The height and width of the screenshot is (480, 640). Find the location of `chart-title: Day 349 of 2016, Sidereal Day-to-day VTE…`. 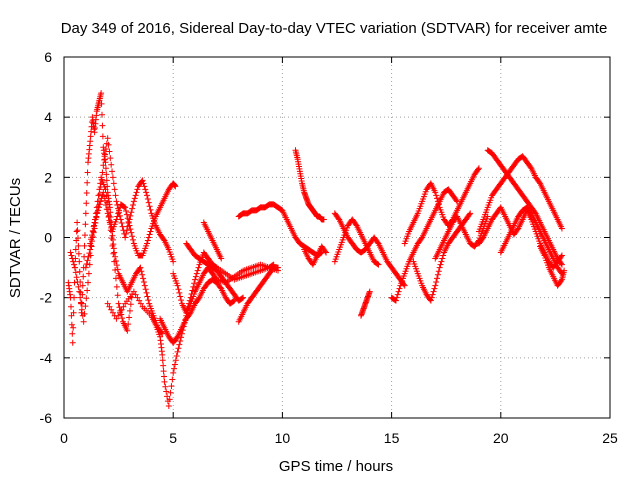

chart-title: Day 349 of 2016, Sidereal Day-to-day VTE… is located at coordinates (334, 28).